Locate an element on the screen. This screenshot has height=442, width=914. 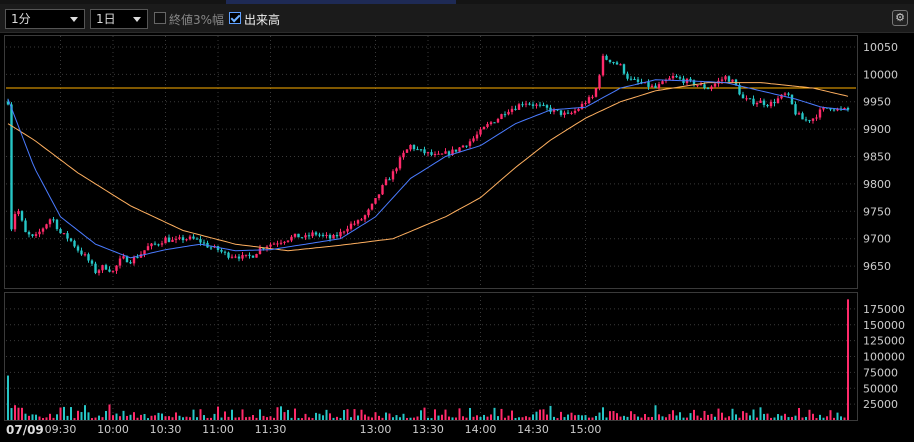
close-3pct-label: 終値3%幅 is located at coordinates (197, 20).